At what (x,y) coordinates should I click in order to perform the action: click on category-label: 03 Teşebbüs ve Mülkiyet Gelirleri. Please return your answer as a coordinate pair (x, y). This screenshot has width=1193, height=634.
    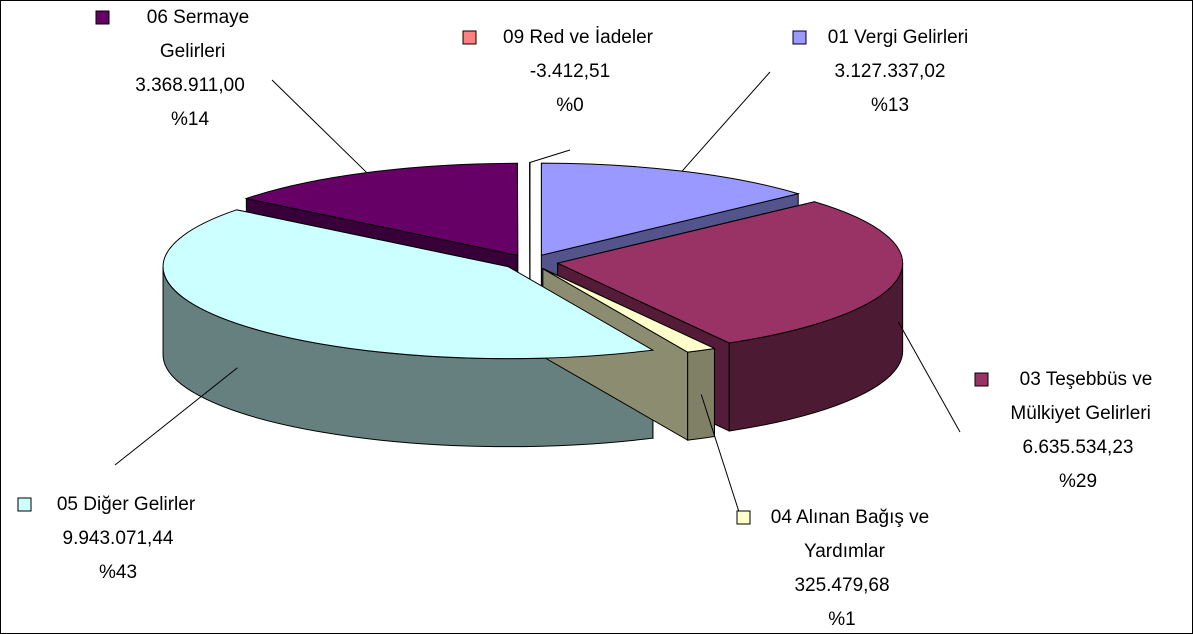
    Looking at the image, I should click on (1078, 396).